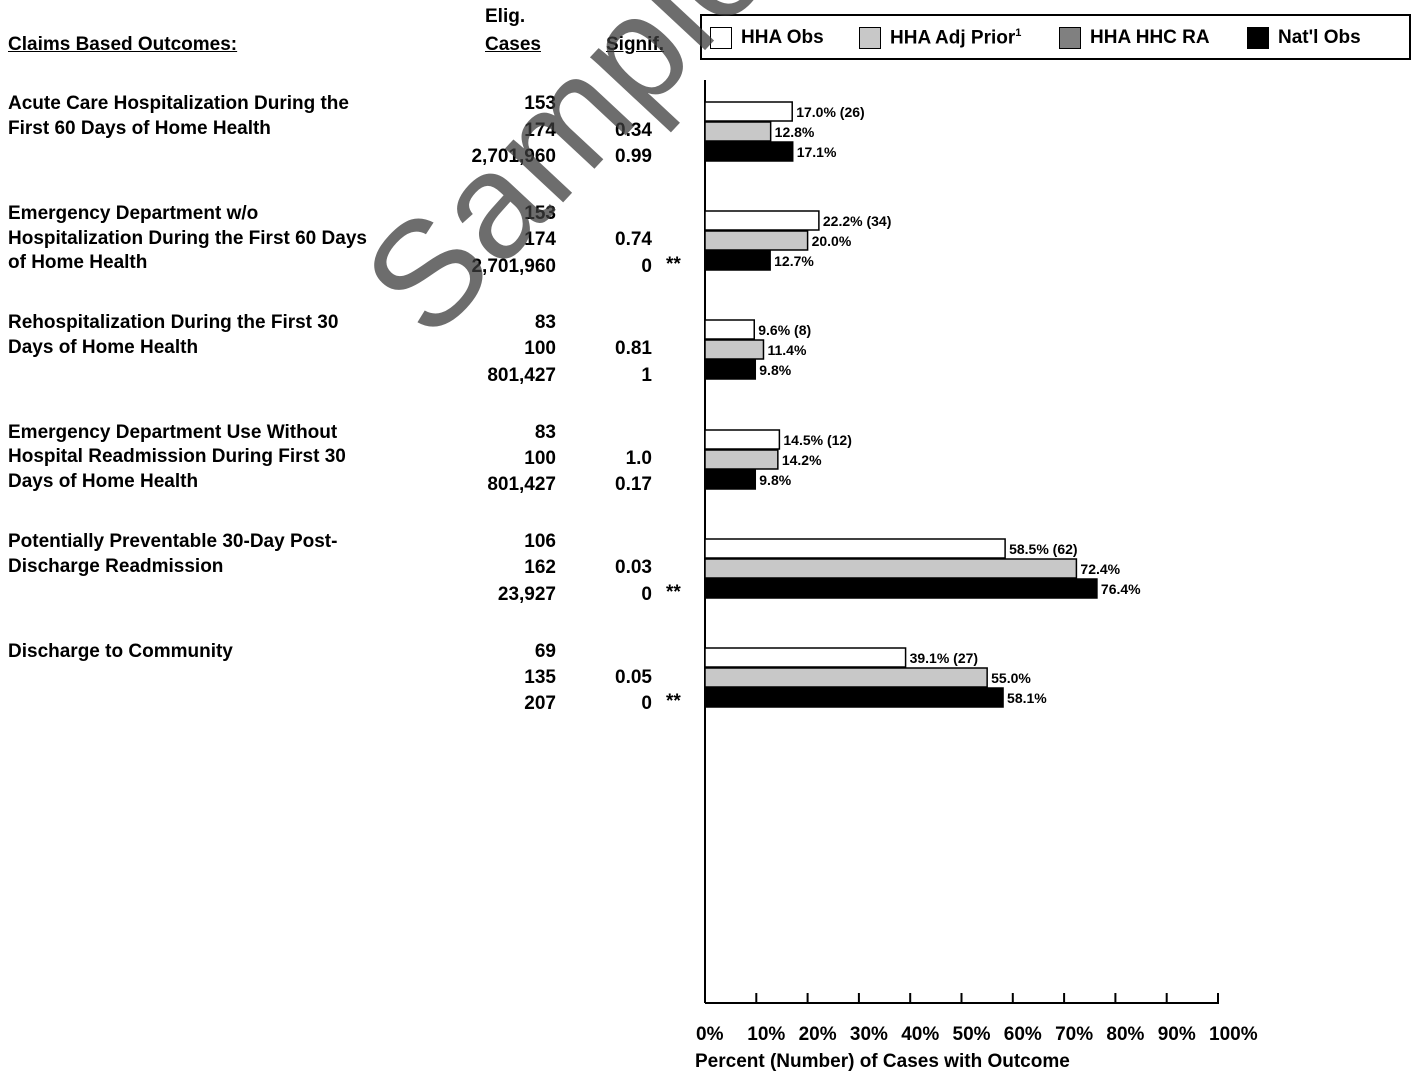 Image resolution: width=1413 pixels, height=1073 pixels. Describe the element at coordinates (802, 460) in the screenshot. I see `bar-value-label: 14.2%` at that location.